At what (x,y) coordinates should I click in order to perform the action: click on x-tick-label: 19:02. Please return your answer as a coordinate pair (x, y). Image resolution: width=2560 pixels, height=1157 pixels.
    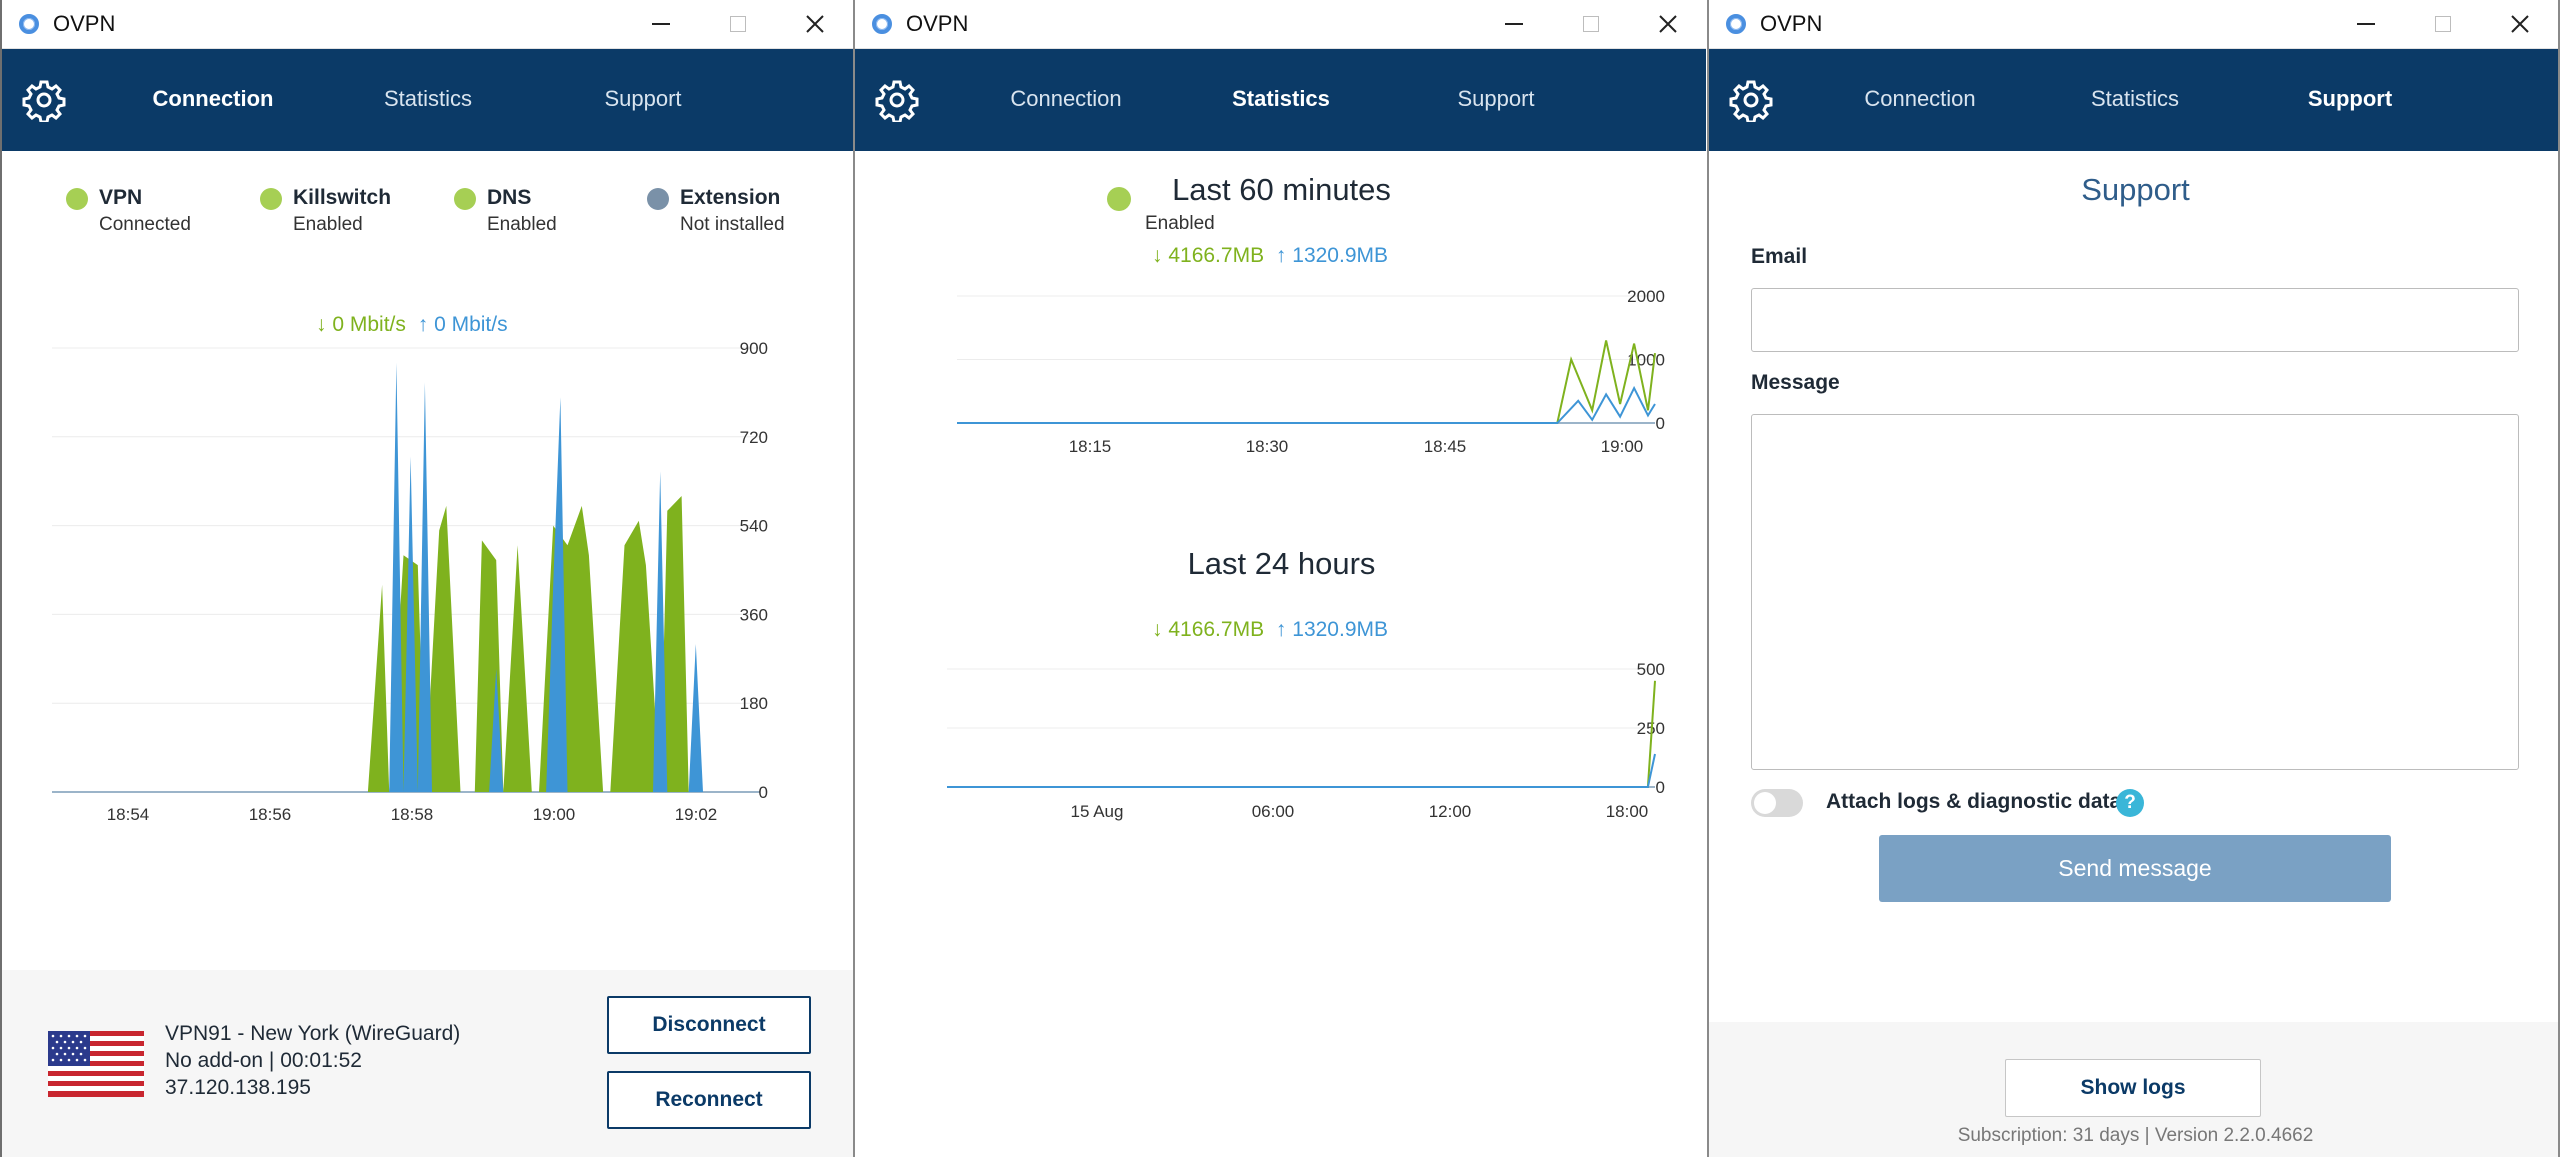
    Looking at the image, I should click on (696, 814).